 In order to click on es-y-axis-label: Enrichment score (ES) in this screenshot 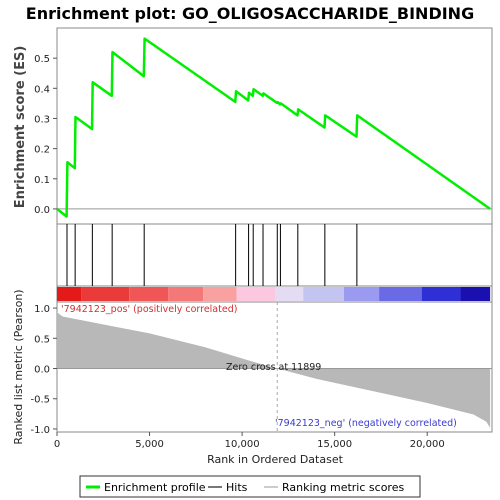, I will do `click(20, 127)`.